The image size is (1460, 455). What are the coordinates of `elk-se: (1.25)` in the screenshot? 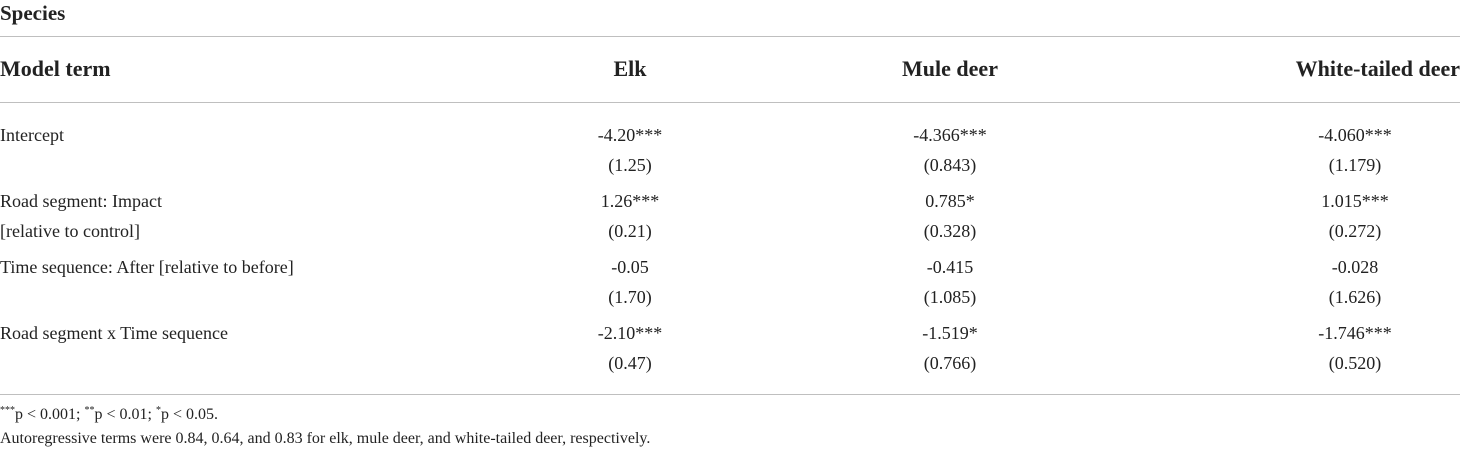 It's located at (630, 165).